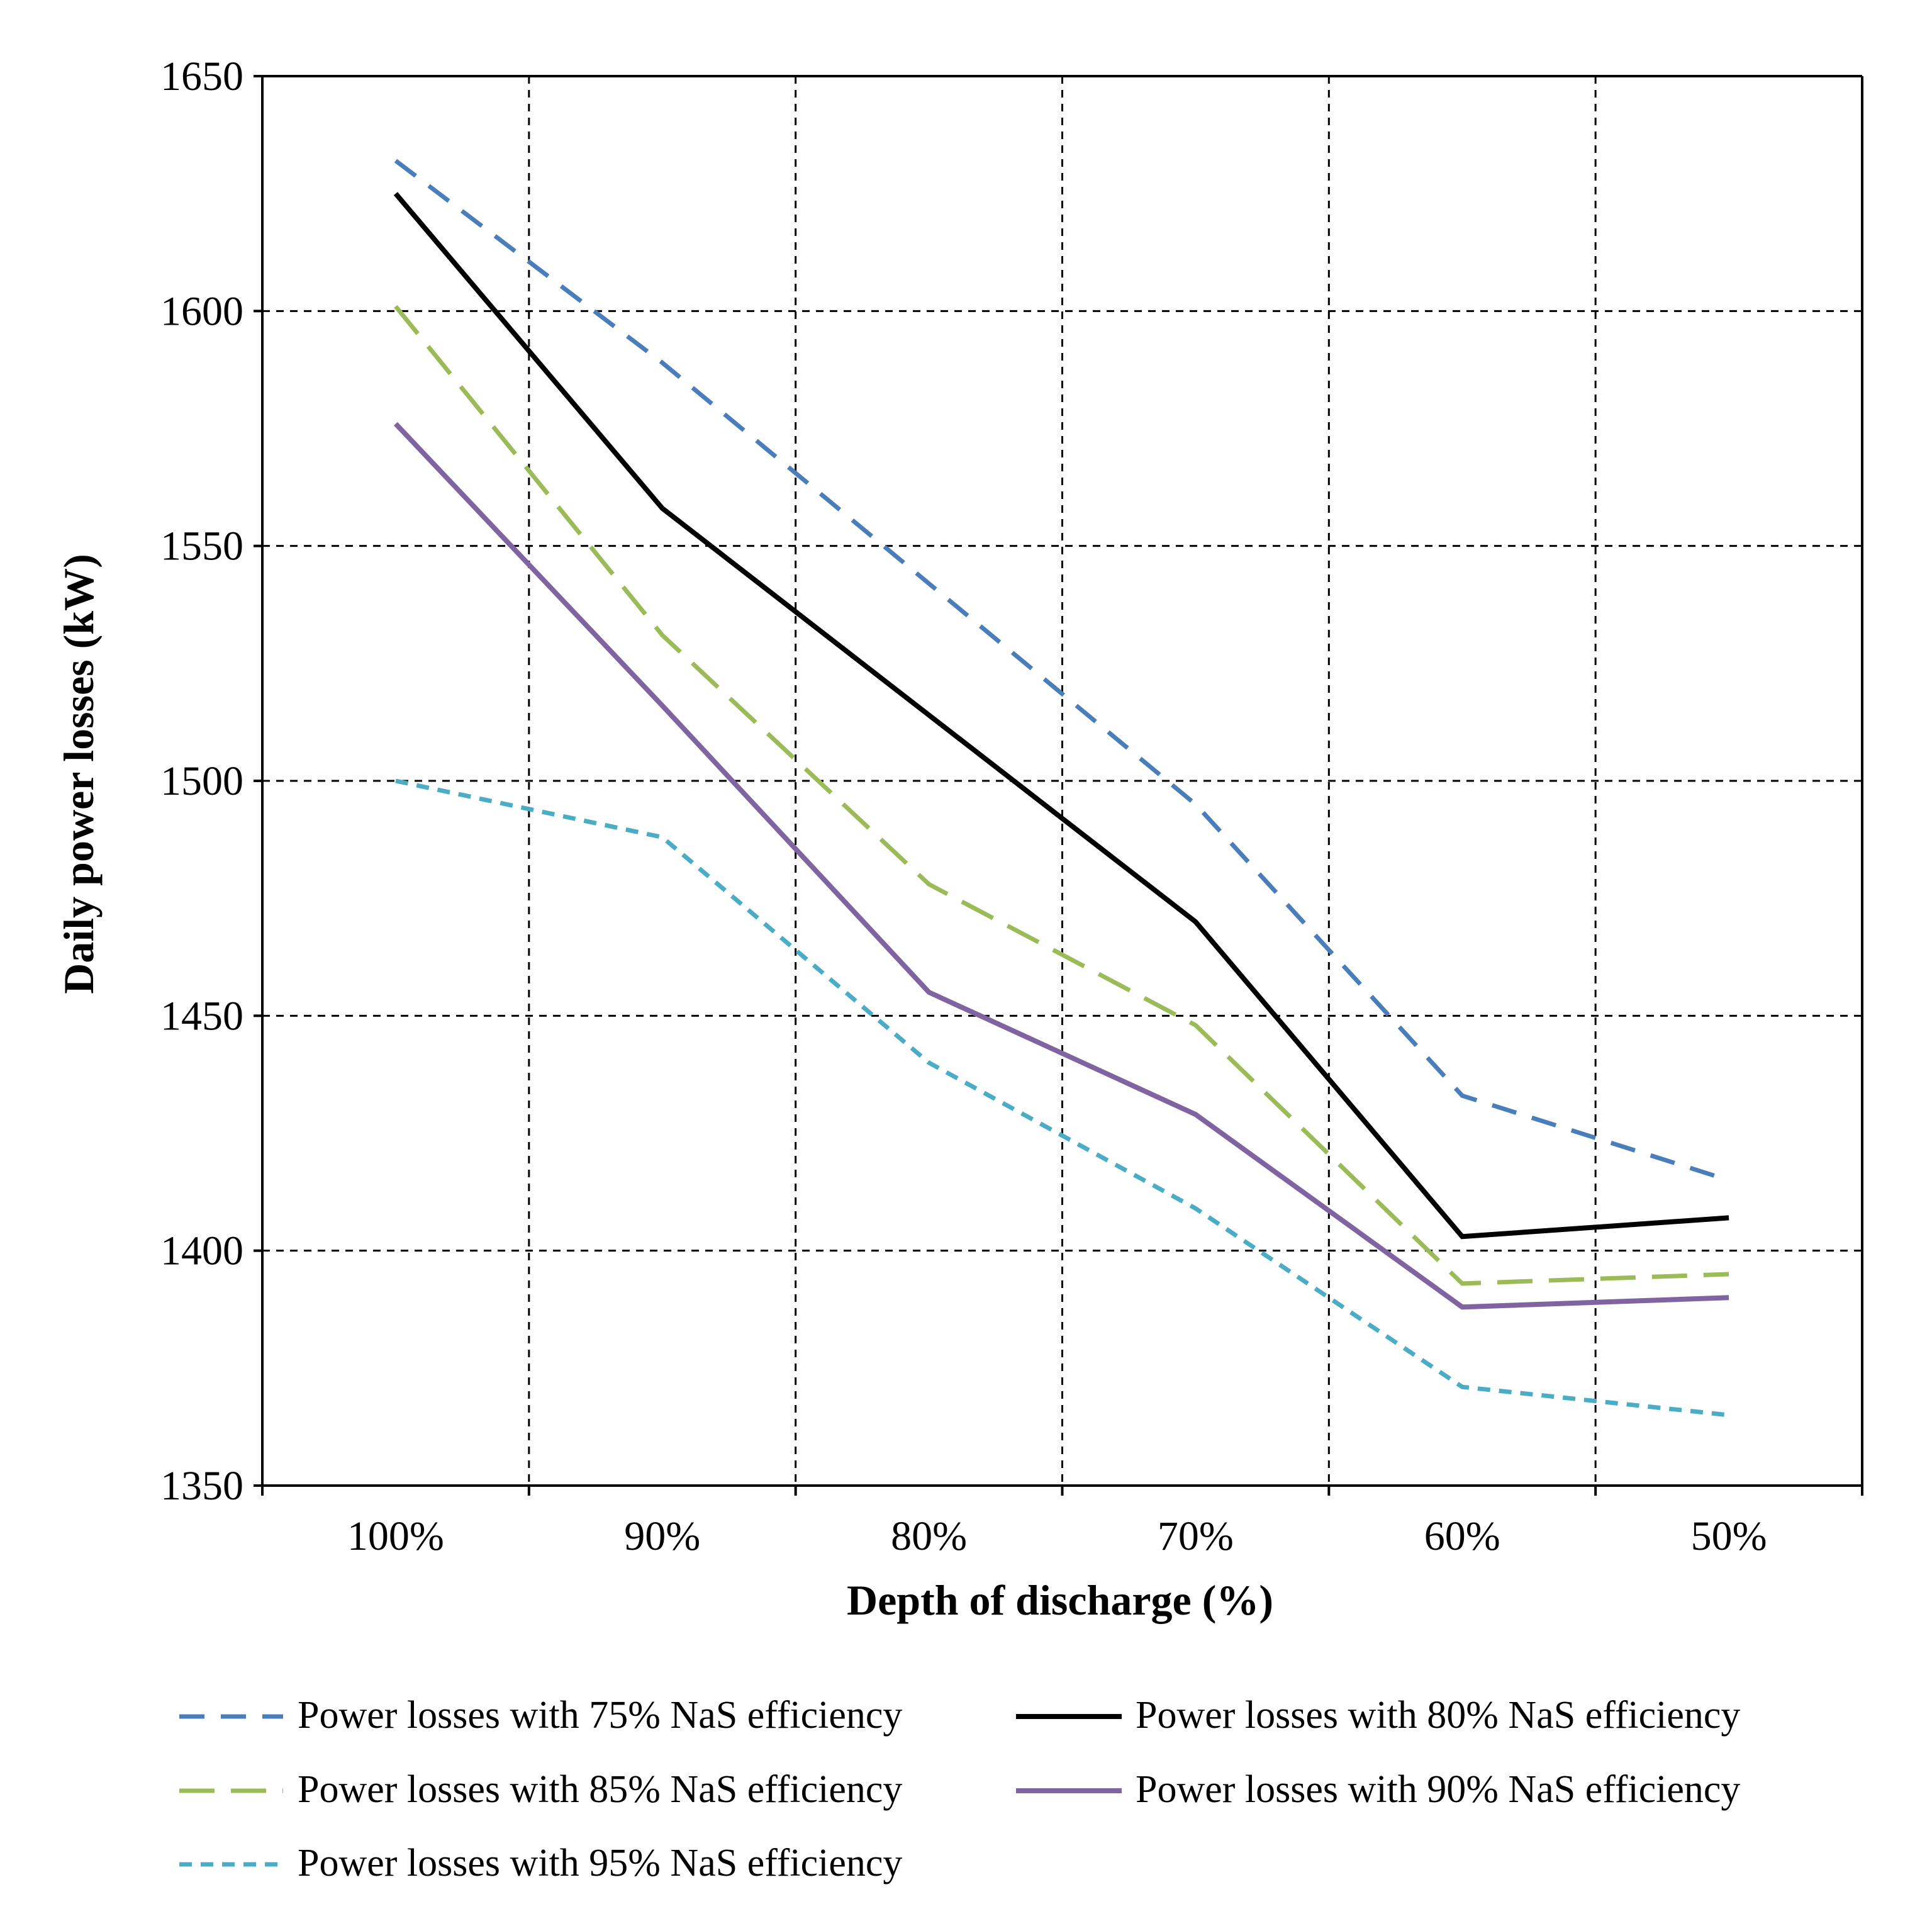 This screenshot has height=1921, width=1932. I want to click on x-tick-label: 70%, so click(1196, 1536).